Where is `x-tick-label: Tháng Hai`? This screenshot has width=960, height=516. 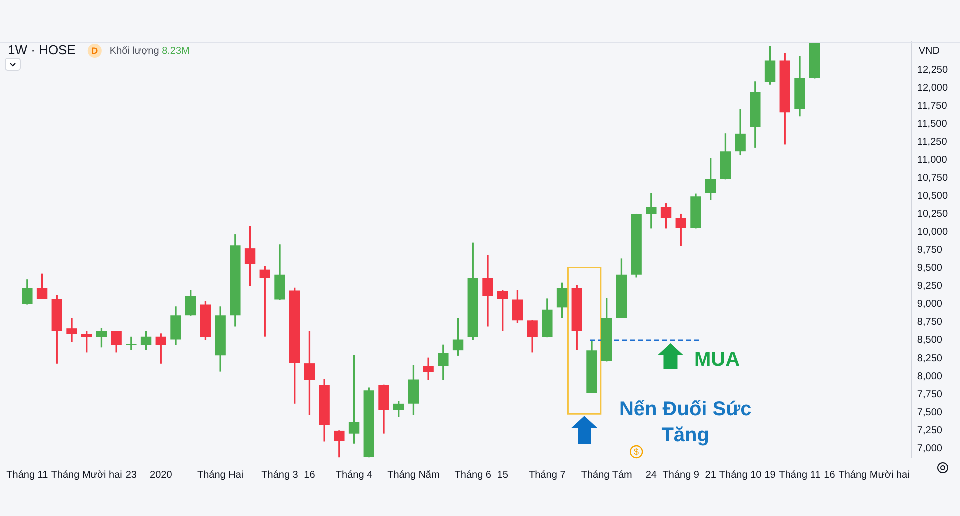
x-tick-label: Tháng Hai is located at coordinates (221, 475).